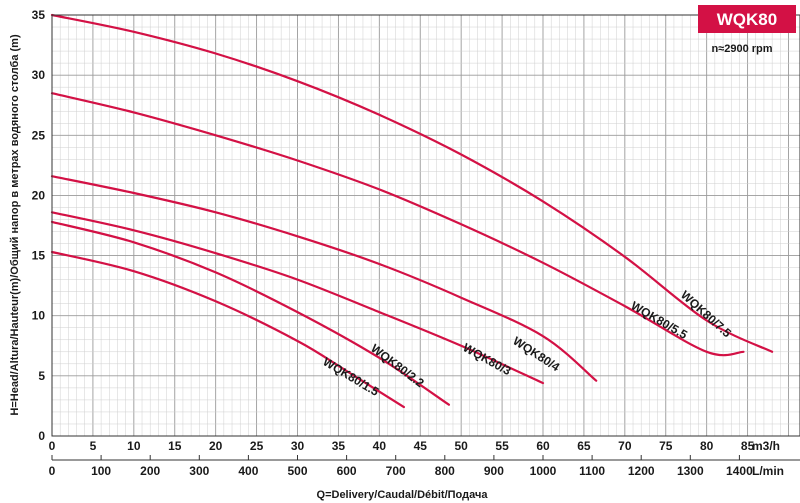  What do you see at coordinates (660, 320) in the screenshot?
I see `curve-label-wqk80-5-5: WQK80/5.5` at bounding box center [660, 320].